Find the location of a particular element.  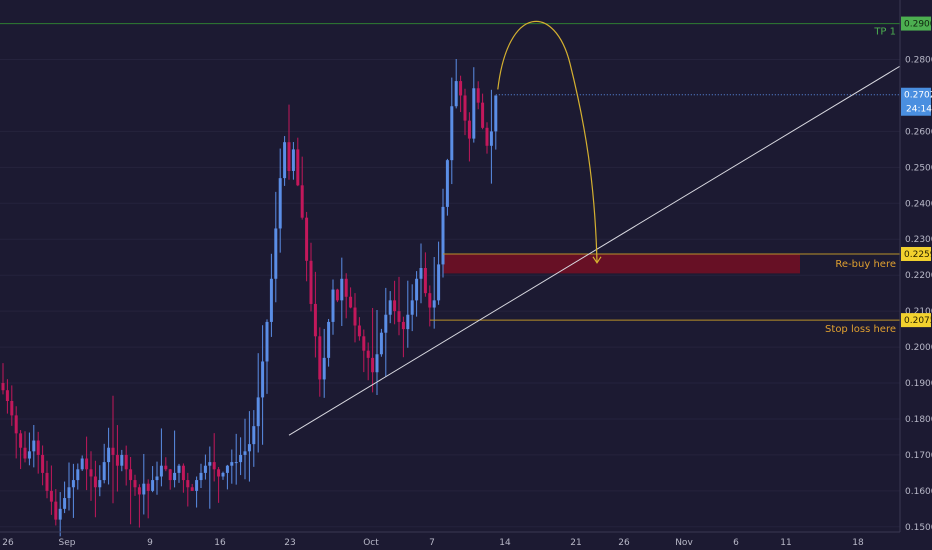

rebuy-zone is located at coordinates (621, 263).